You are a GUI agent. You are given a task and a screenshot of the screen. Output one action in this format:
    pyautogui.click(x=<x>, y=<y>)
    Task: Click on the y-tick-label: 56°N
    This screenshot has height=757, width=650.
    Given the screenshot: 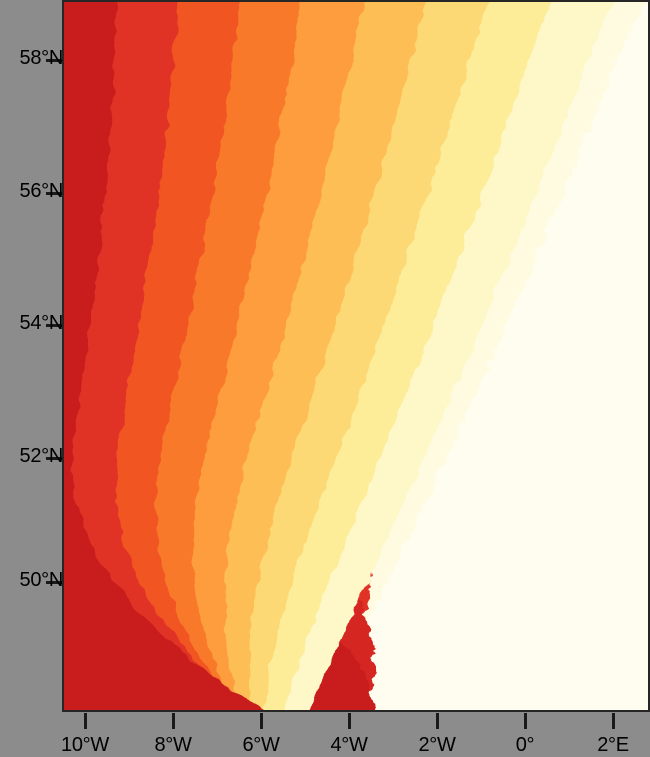 What is the action you would take?
    pyautogui.click(x=41, y=191)
    